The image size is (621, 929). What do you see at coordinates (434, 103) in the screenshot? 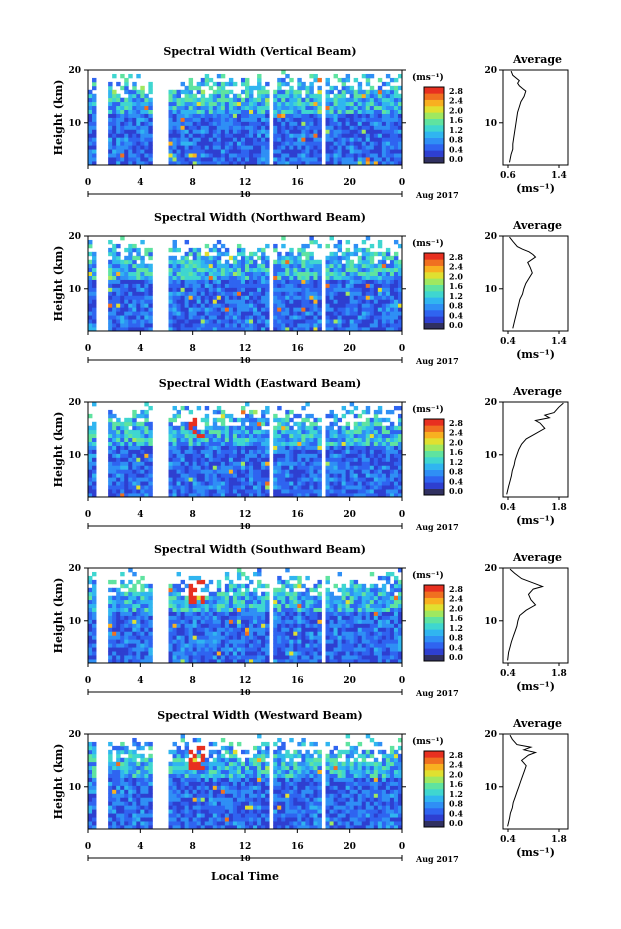
I see `colorbar-swatch` at bounding box center [434, 103].